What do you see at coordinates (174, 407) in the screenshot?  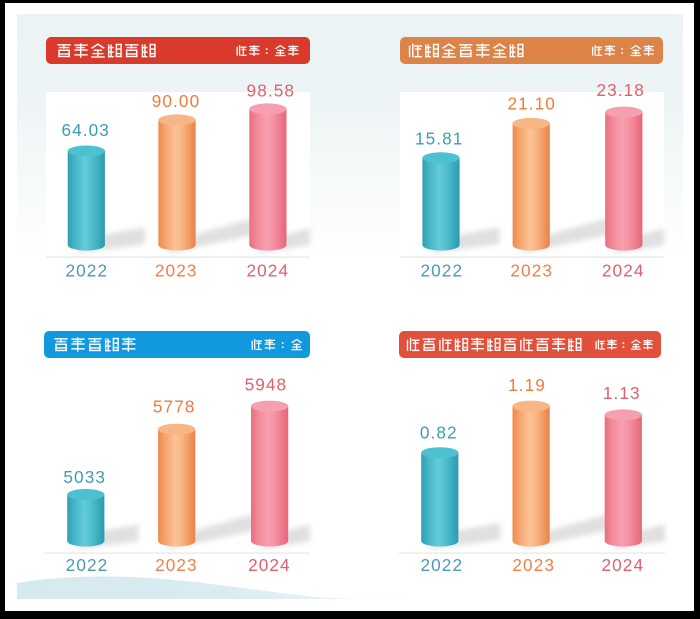 I see `svg-text: 5778` at bounding box center [174, 407].